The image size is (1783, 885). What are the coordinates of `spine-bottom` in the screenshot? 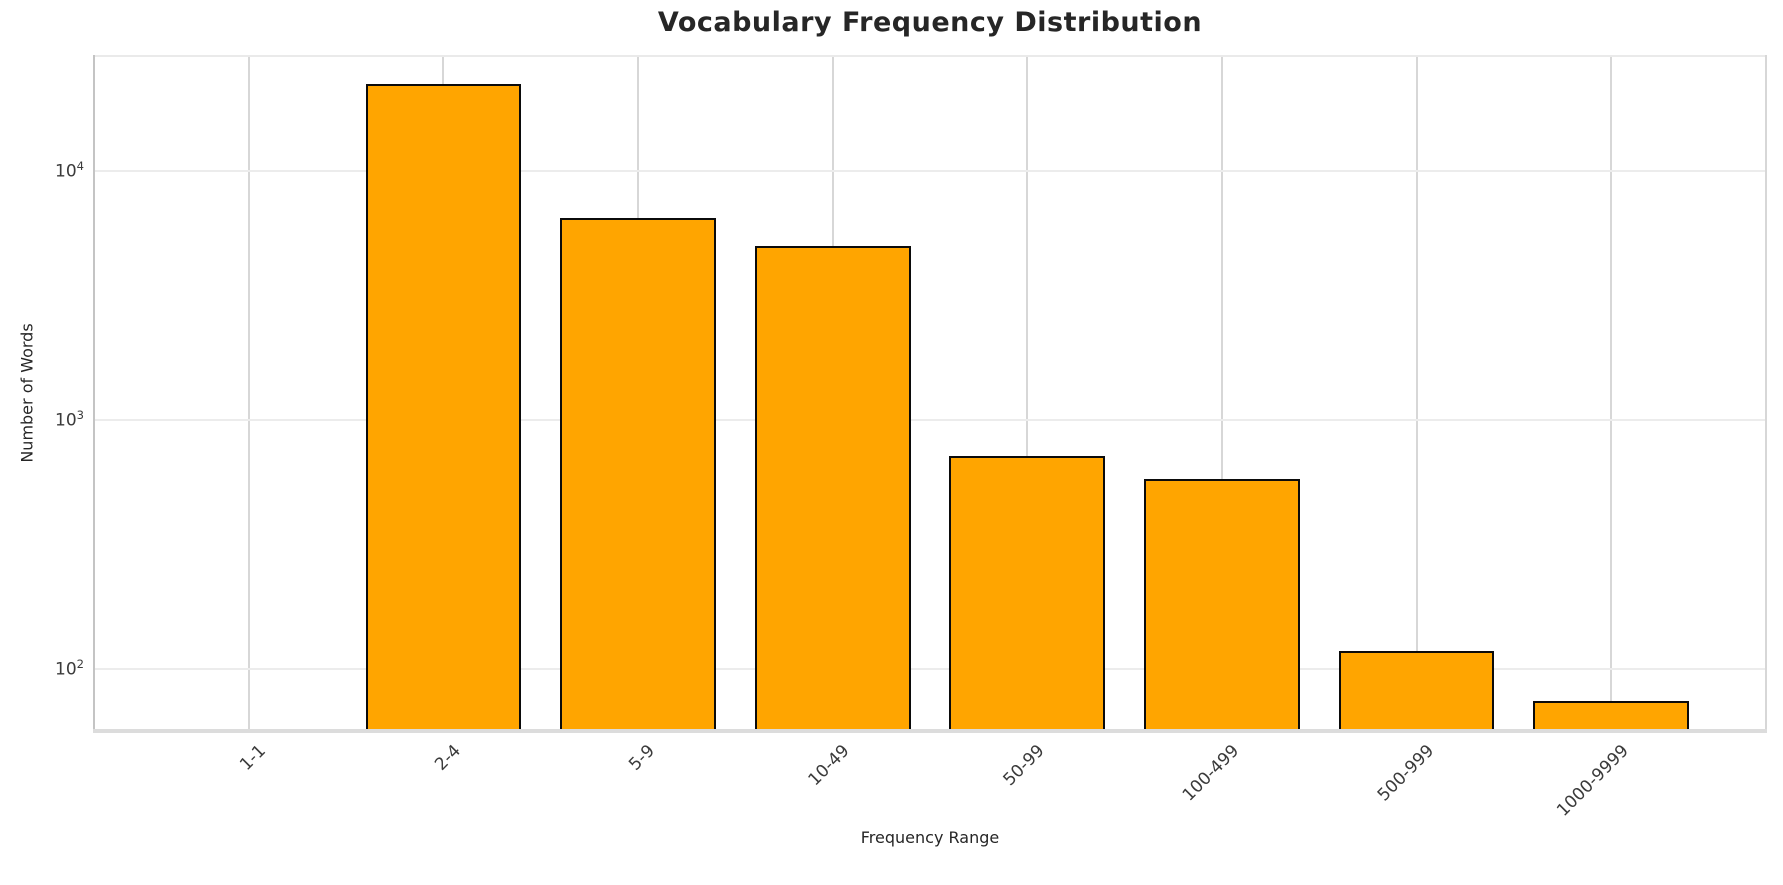 It's located at (930, 731).